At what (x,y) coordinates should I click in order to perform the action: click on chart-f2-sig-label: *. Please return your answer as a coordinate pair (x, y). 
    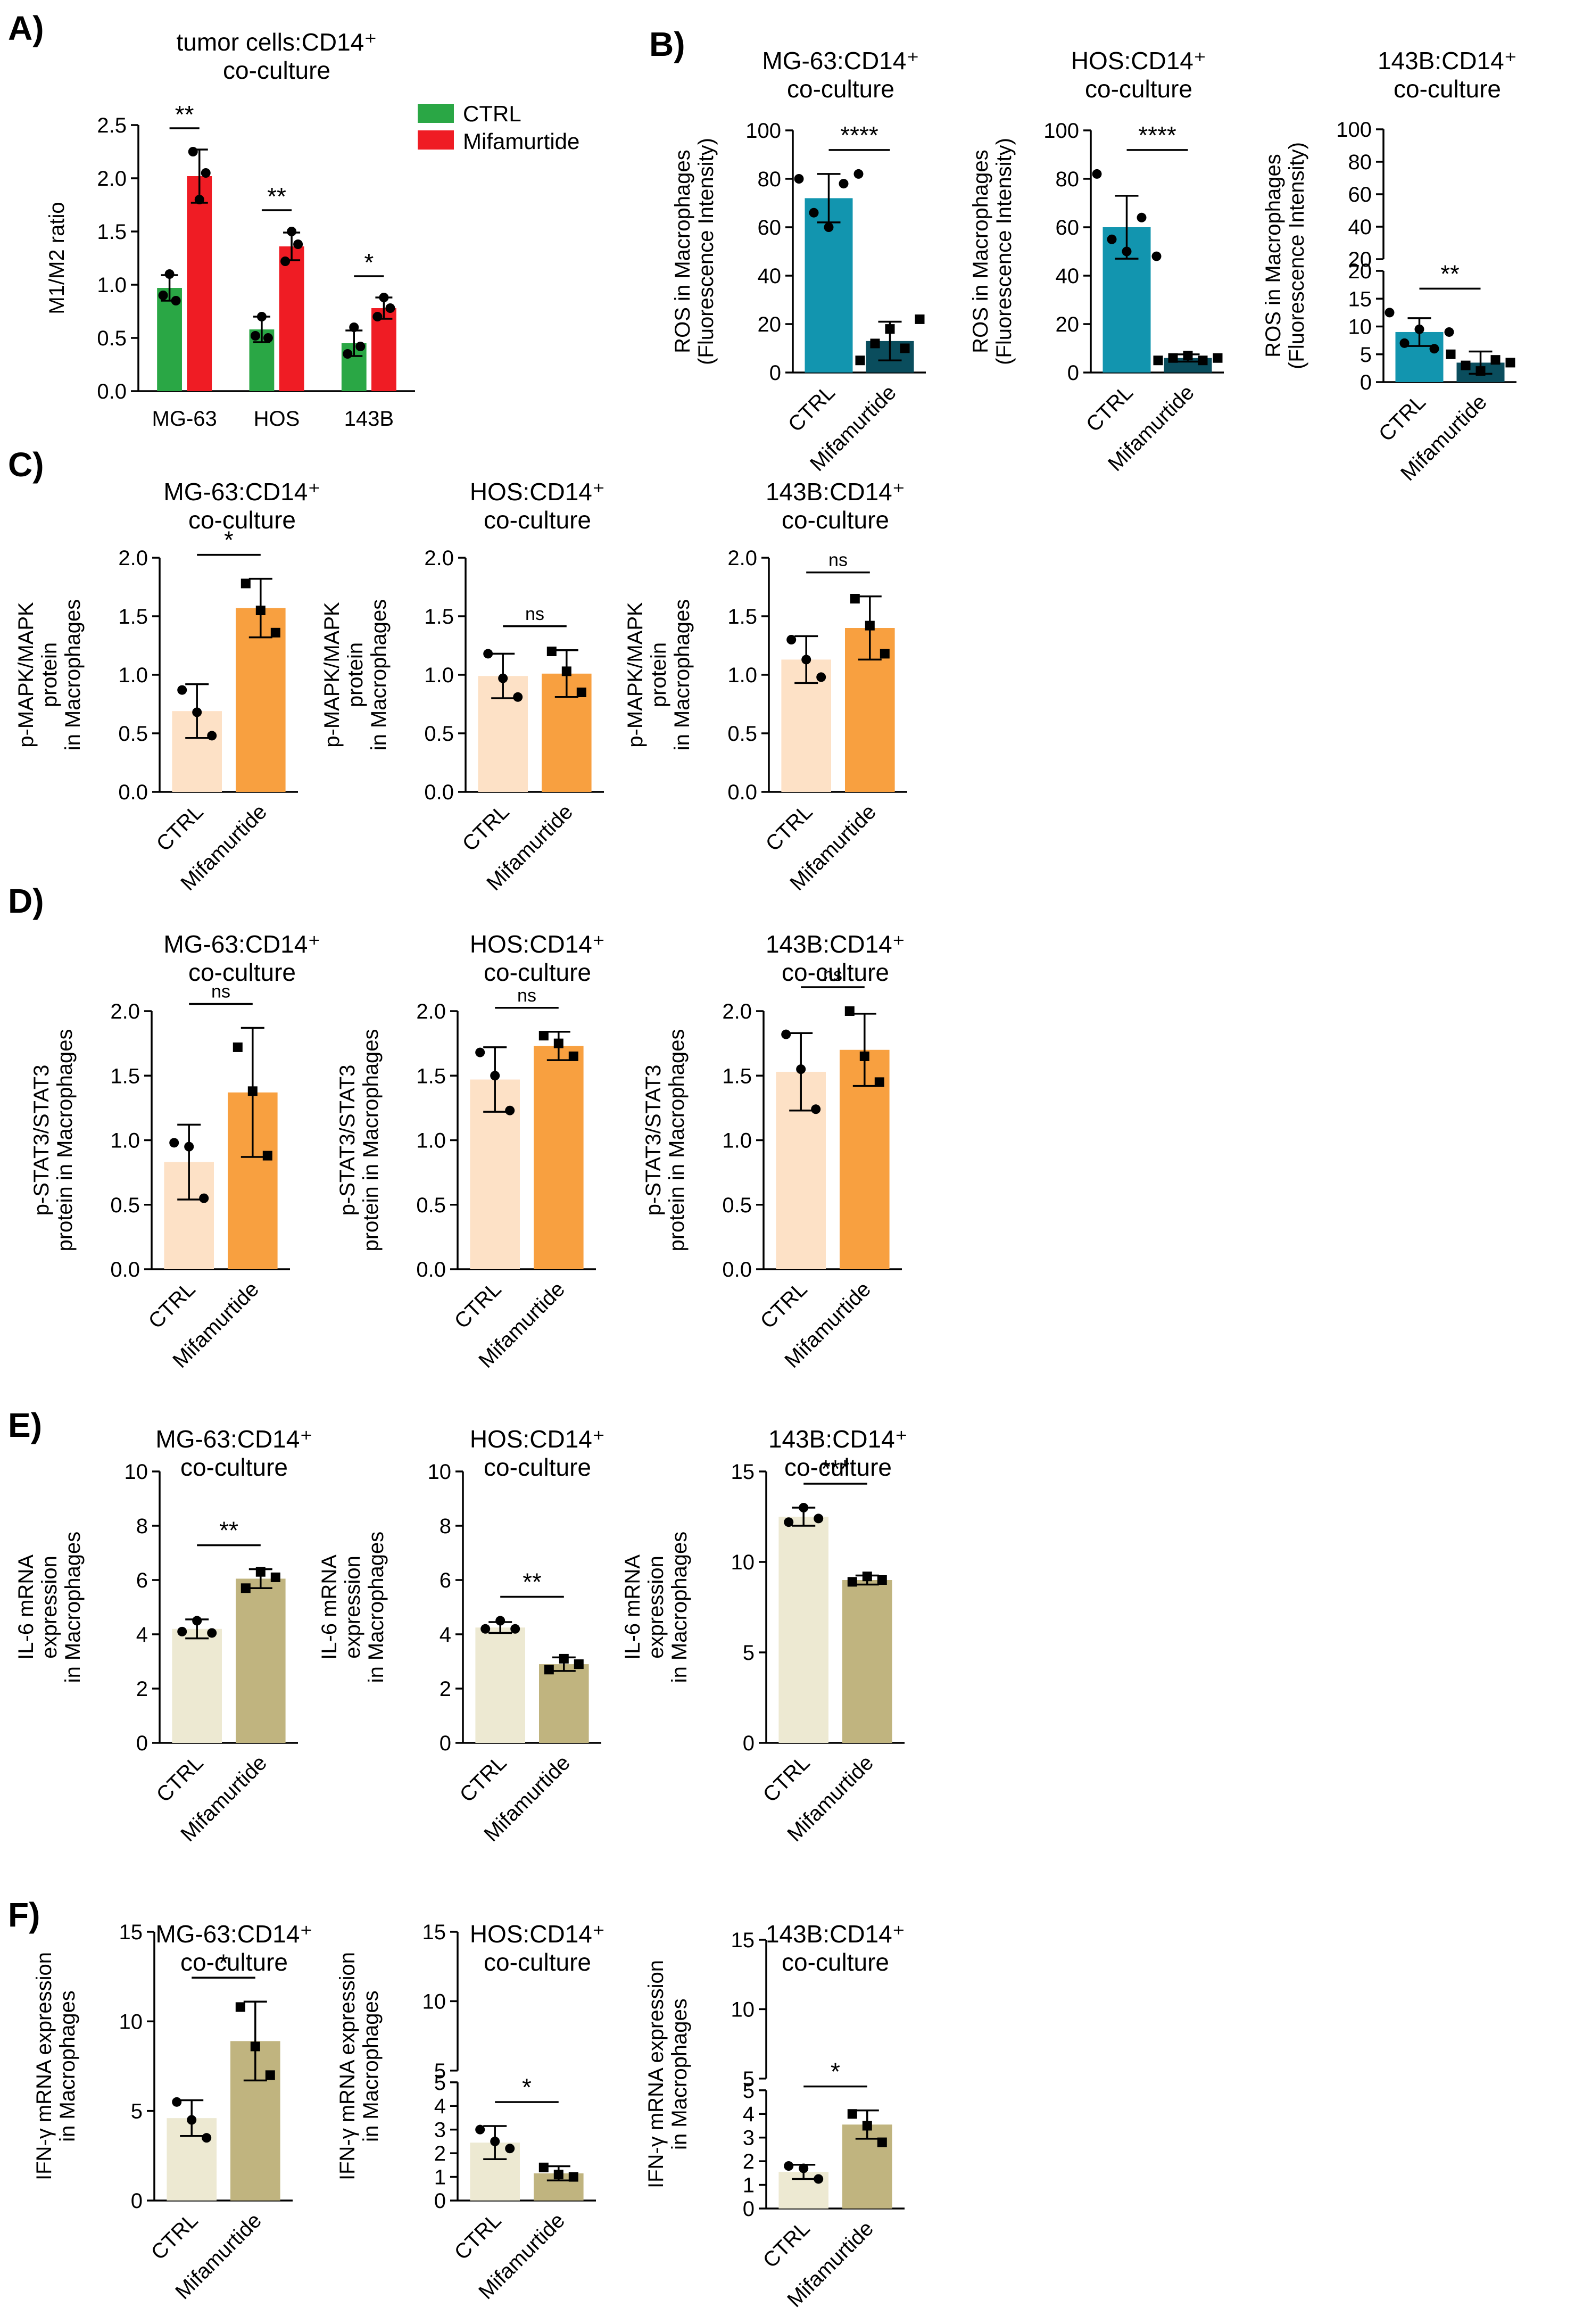
    Looking at the image, I should click on (527, 2087).